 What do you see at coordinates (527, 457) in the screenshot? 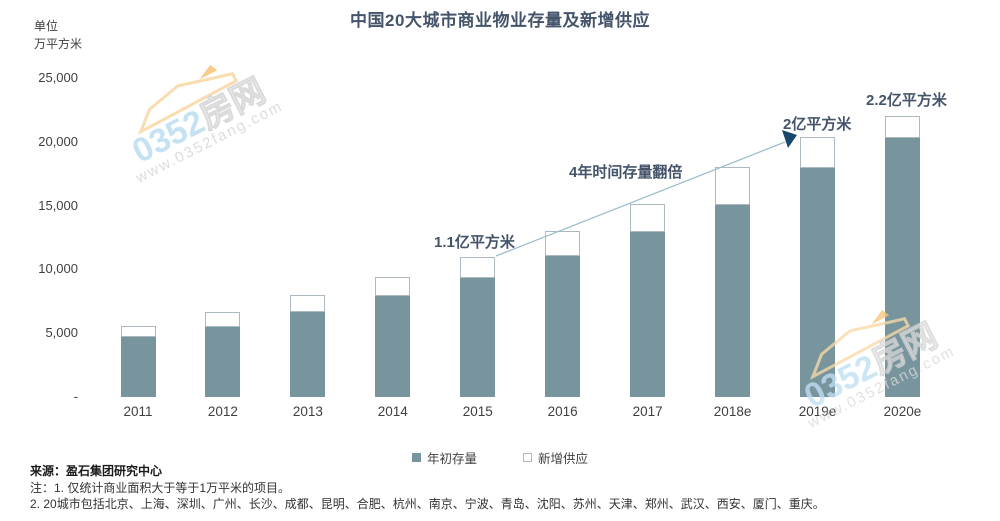
I see `supply-swatch-icon` at bounding box center [527, 457].